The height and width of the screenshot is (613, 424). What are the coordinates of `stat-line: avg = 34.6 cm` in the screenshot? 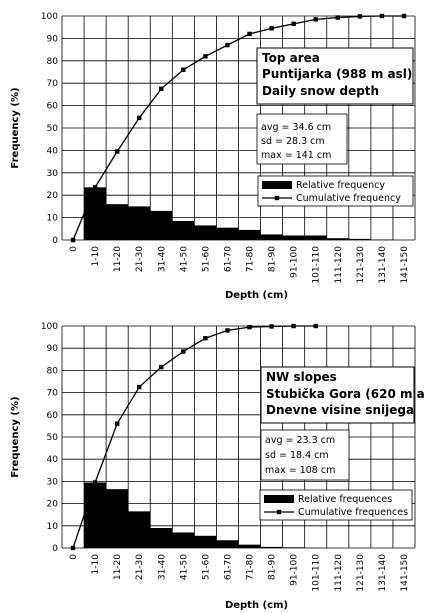 It's located at (296, 127).